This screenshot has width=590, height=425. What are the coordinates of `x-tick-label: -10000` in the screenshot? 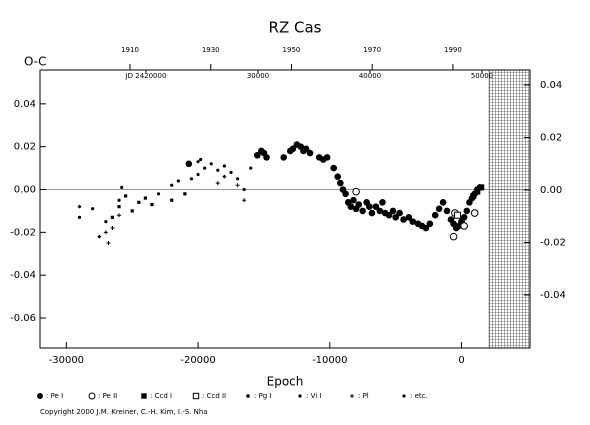 It's located at (329, 360).